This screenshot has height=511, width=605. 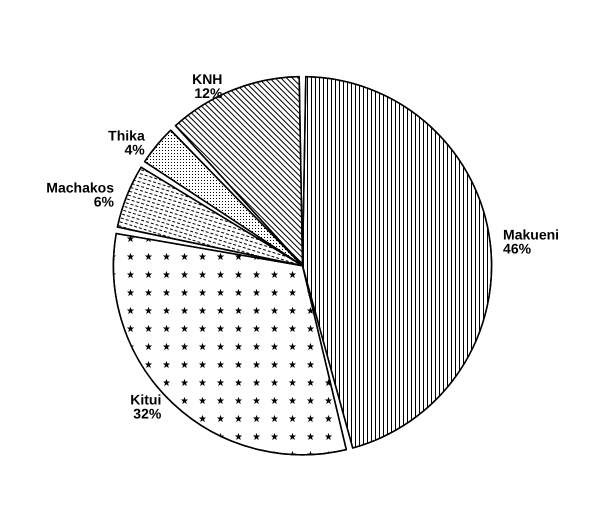 I want to click on data-label: 6%, so click(x=104, y=202).